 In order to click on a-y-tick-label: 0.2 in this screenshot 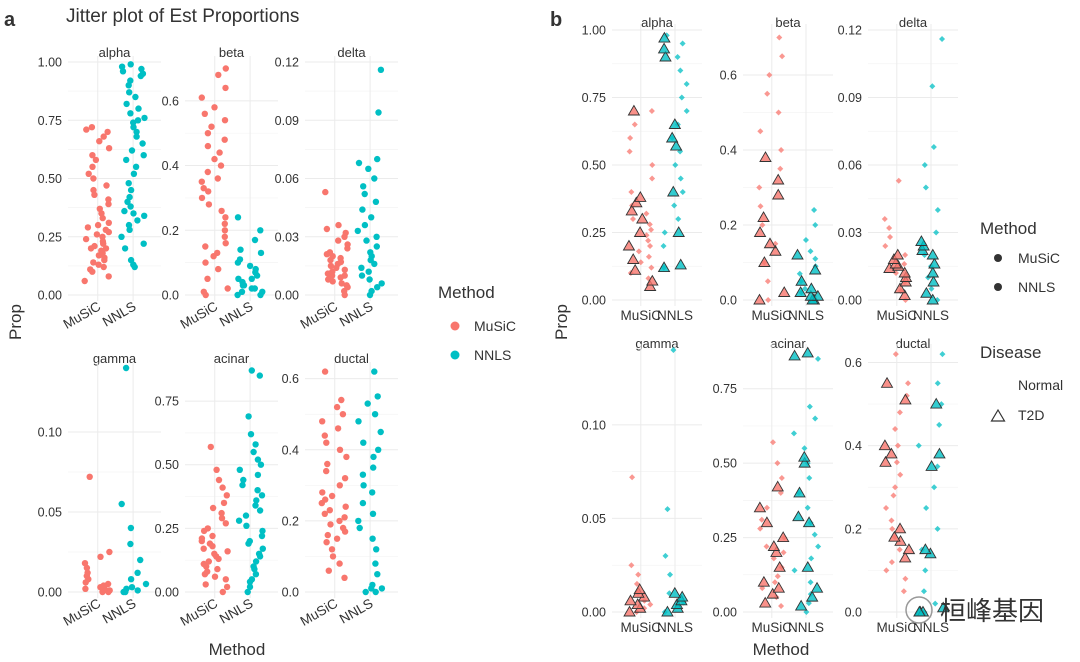, I will do `click(290, 521)`.